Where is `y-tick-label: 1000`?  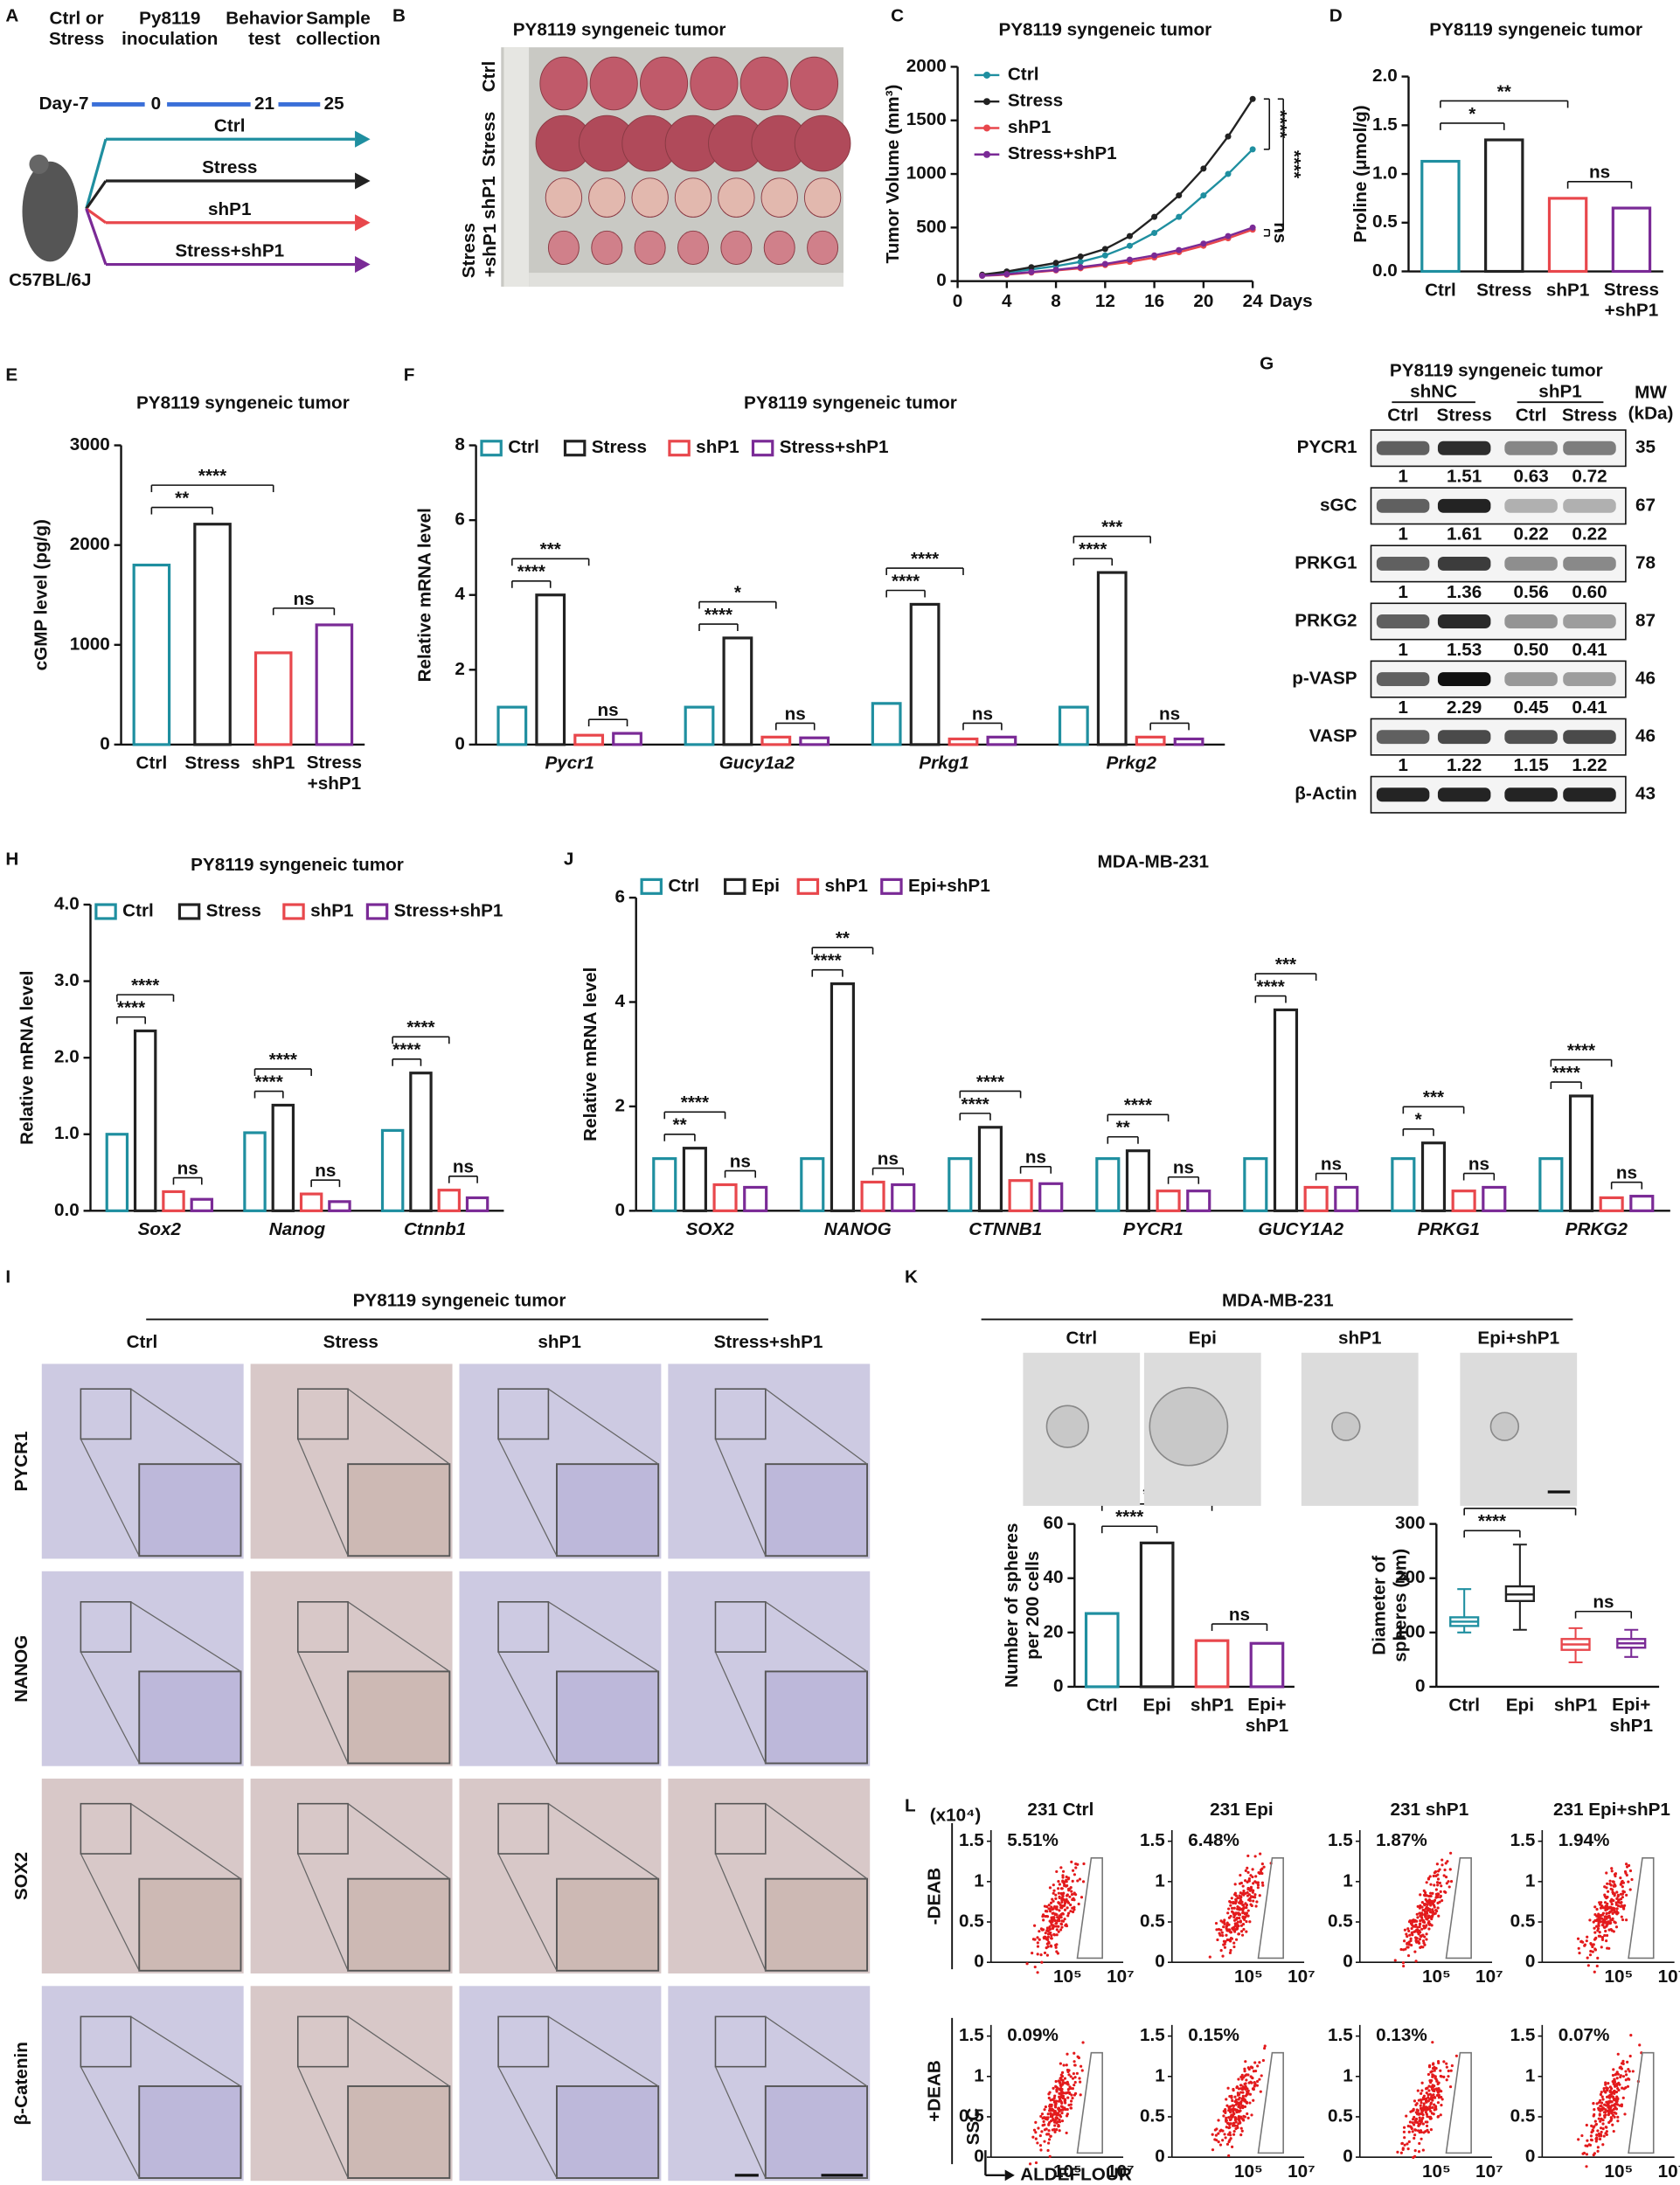 y-tick-label: 1000 is located at coordinates (90, 644).